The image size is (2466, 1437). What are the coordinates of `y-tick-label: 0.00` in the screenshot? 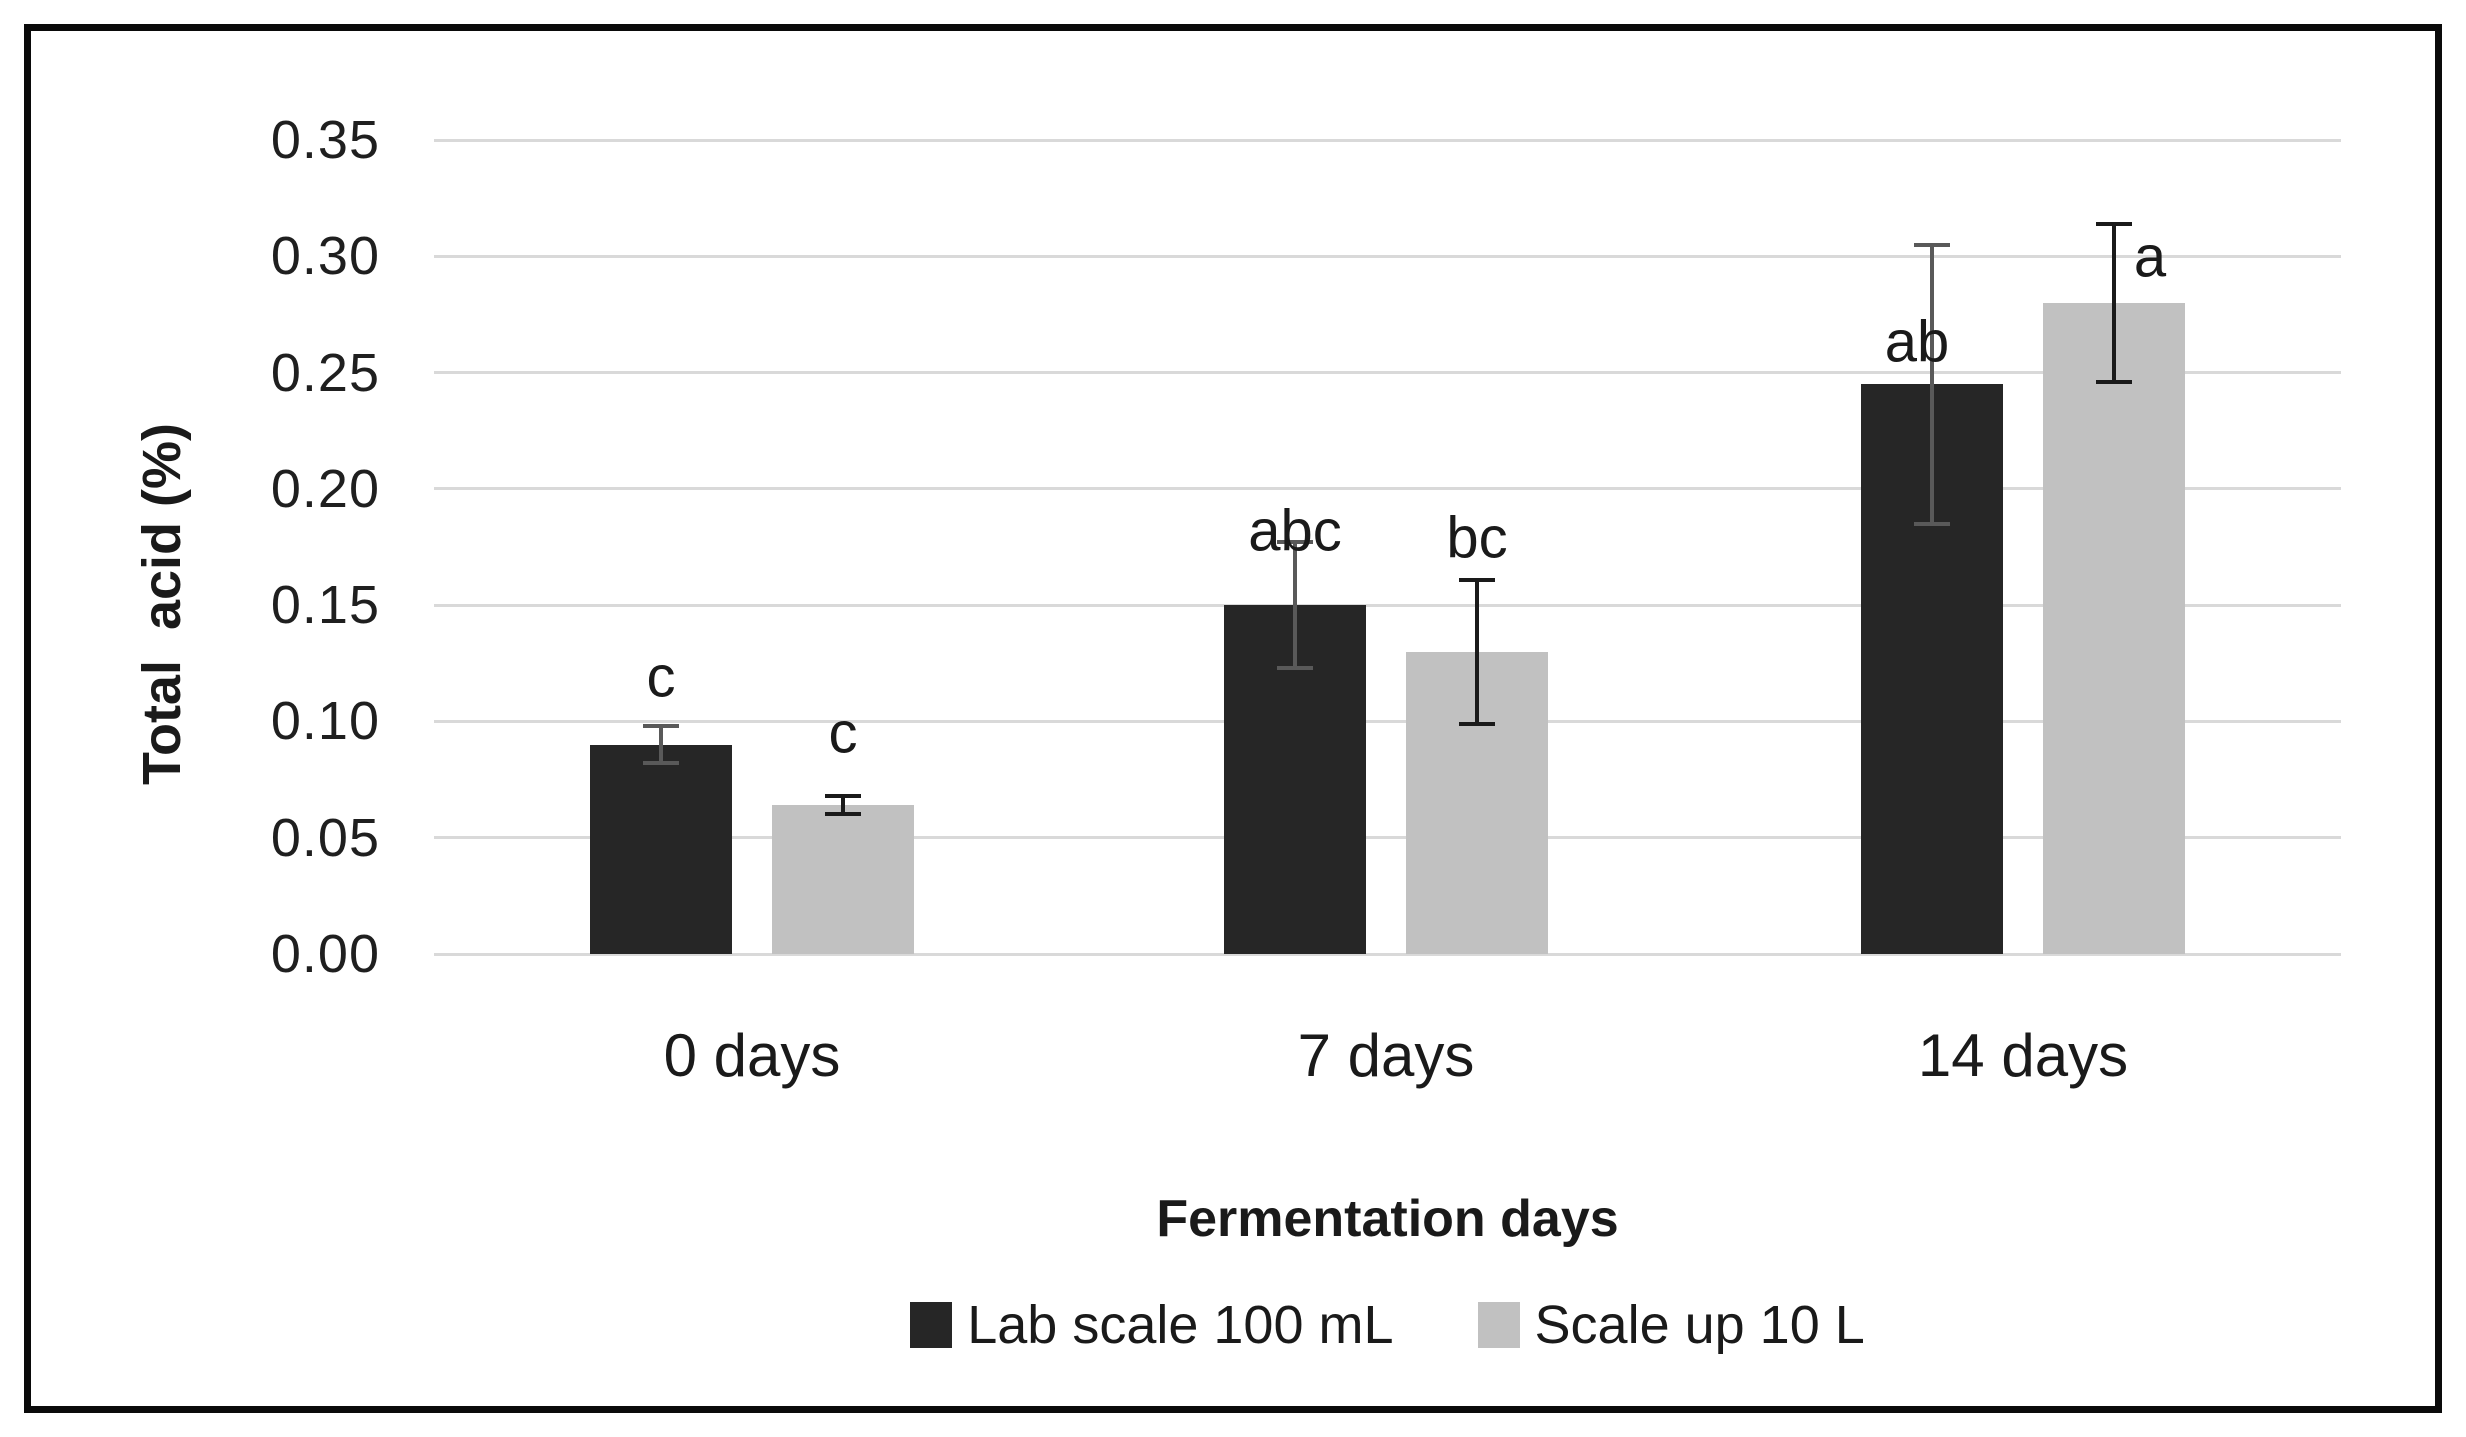 It's located at (325, 954).